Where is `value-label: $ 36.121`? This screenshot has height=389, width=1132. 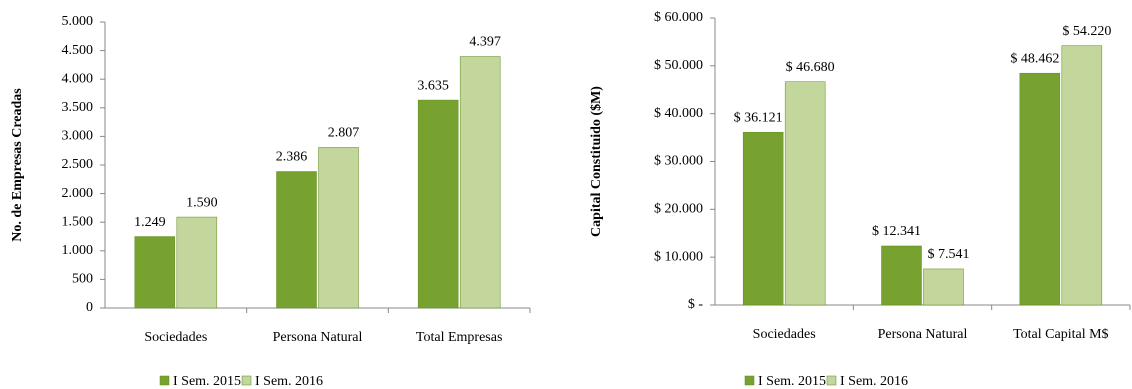 value-label: $ 36.121 is located at coordinates (758, 117).